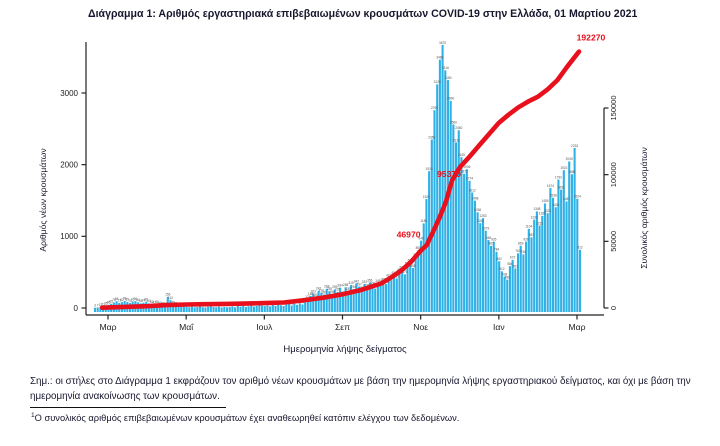 The height and width of the screenshot is (446, 720). What do you see at coordinates (536, 209) in the screenshot?
I see `bar-value-label: 1348` at bounding box center [536, 209].